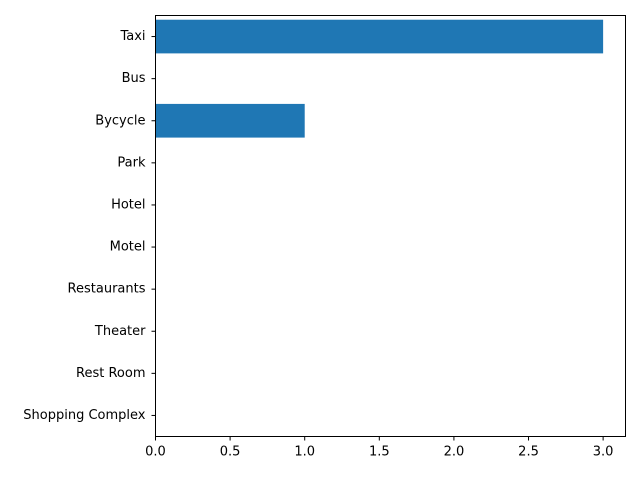  What do you see at coordinates (379, 36) in the screenshot?
I see `bar-taxi` at bounding box center [379, 36].